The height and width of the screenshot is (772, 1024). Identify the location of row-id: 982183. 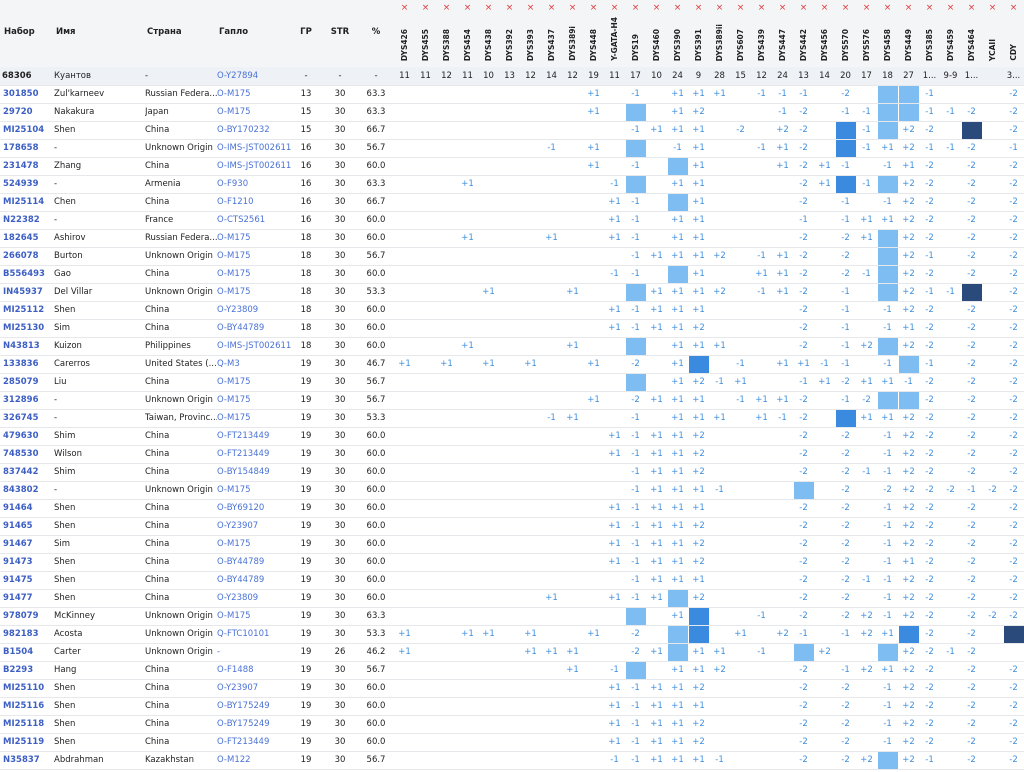
(21, 634).